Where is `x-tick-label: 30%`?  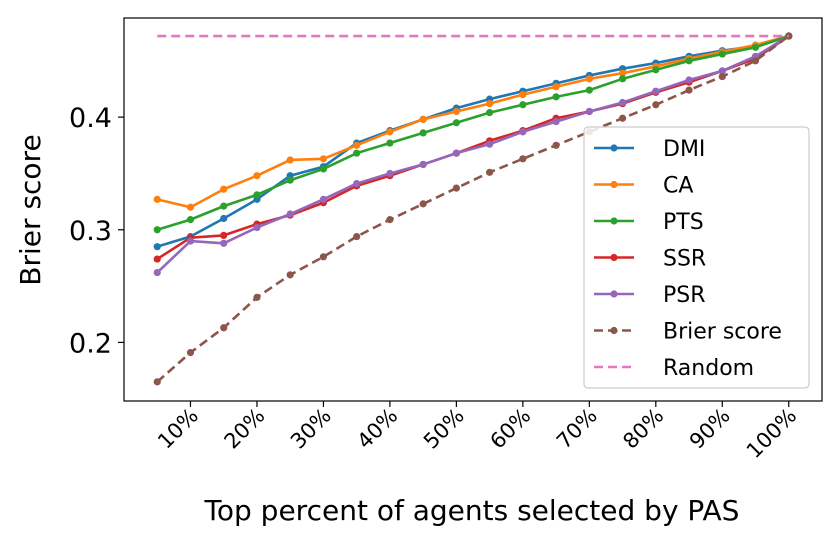 x-tick-label: 30% is located at coordinates (311, 429).